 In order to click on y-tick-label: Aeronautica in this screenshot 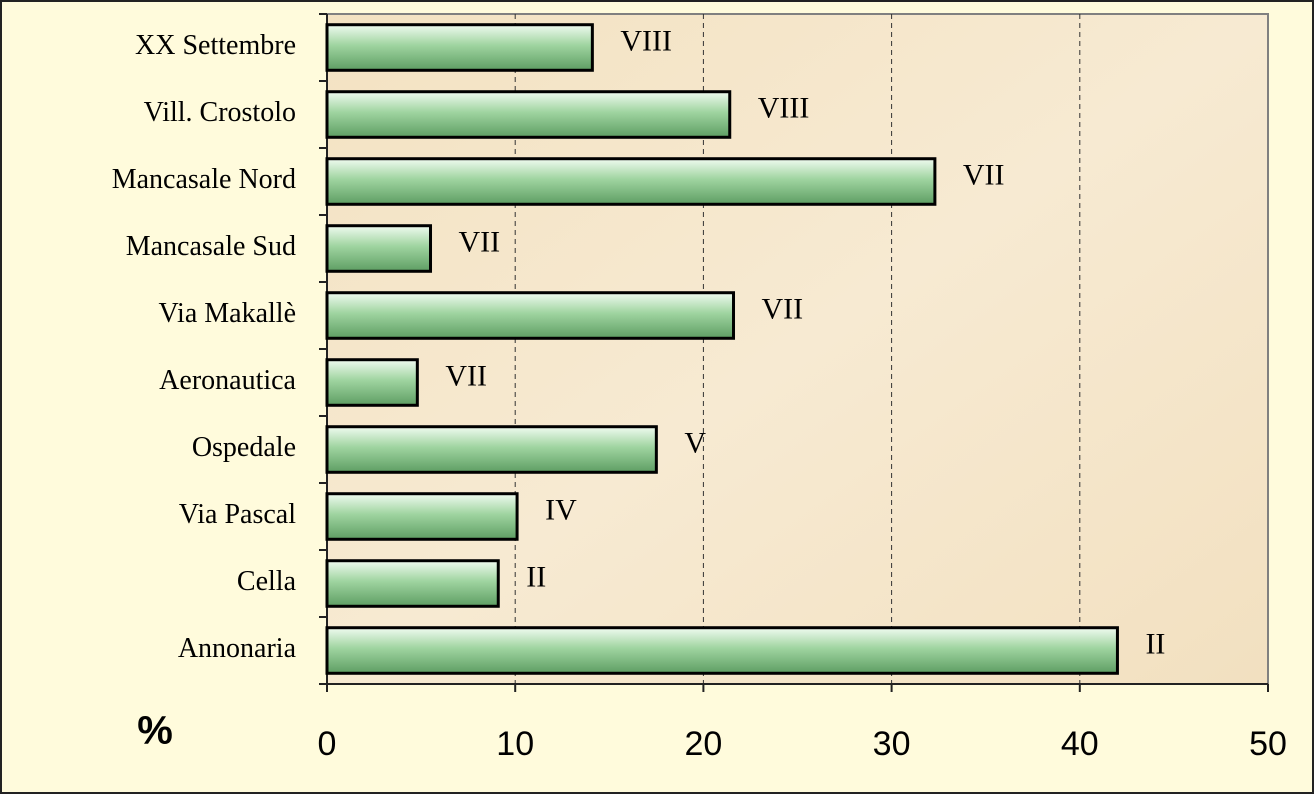, I will do `click(227, 380)`.